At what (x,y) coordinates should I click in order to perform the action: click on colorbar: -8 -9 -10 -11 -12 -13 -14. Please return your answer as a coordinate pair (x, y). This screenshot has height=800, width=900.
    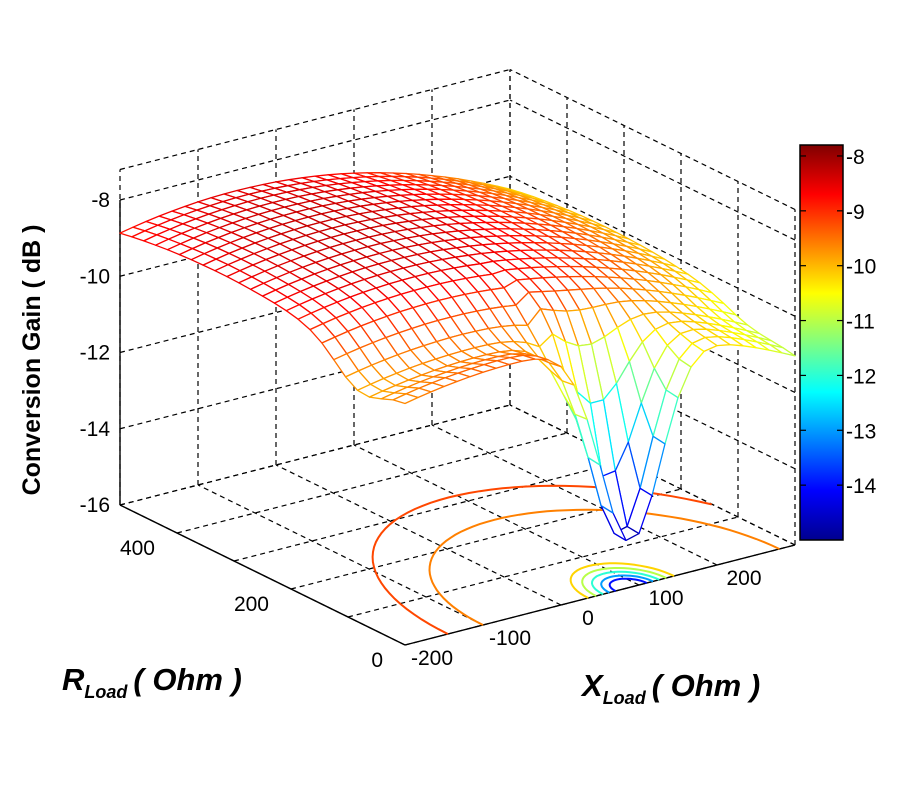
    Looking at the image, I should click on (838, 342).